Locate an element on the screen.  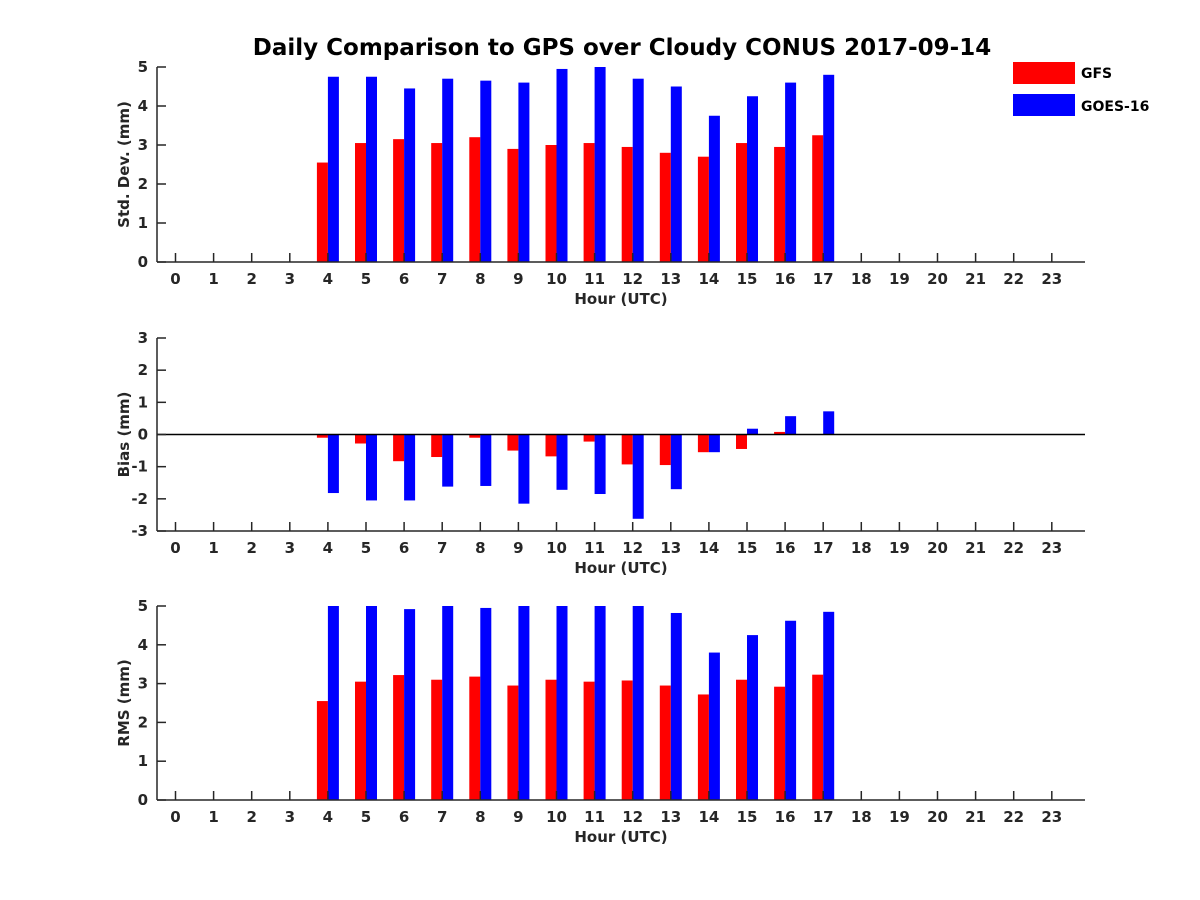
std-dev-ytick-label: 4 is located at coordinates (143, 106).